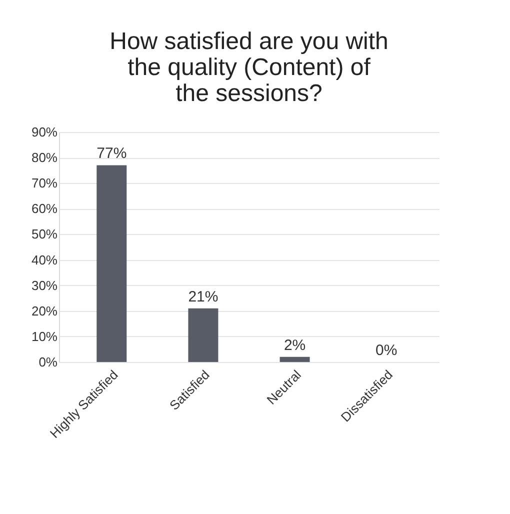 The width and height of the screenshot is (510, 514). What do you see at coordinates (203, 297) in the screenshot?
I see `data-label: 21%` at bounding box center [203, 297].